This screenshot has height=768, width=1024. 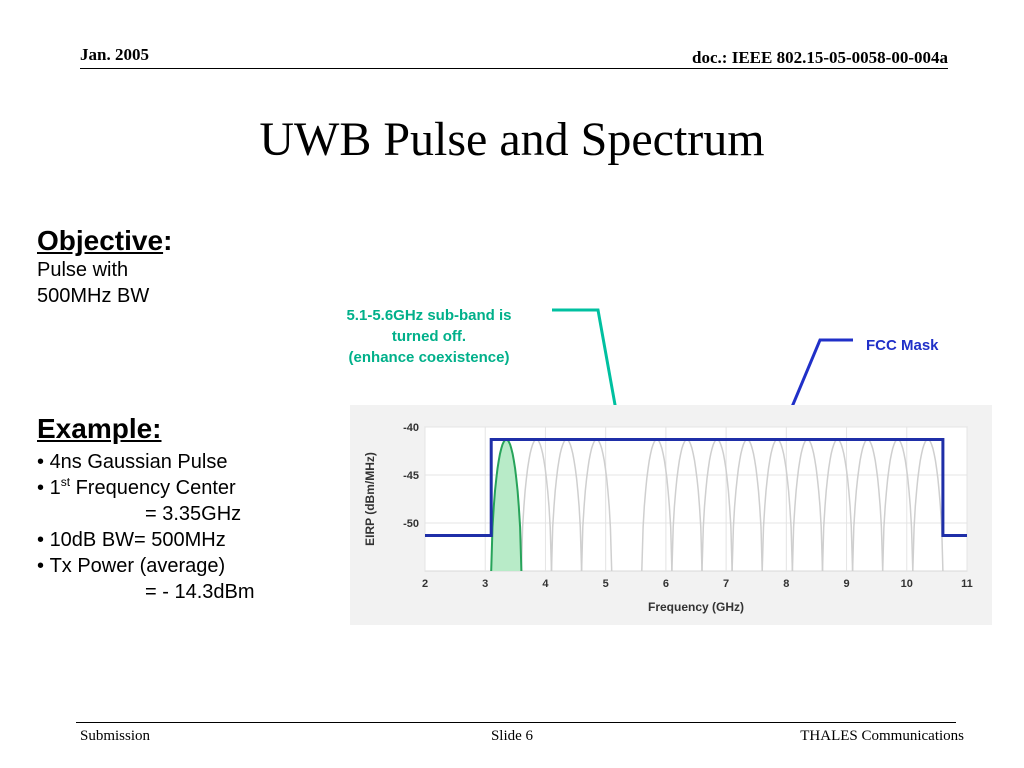 I want to click on example-bullet-4: • Tx Power (average), so click(x=131, y=566).